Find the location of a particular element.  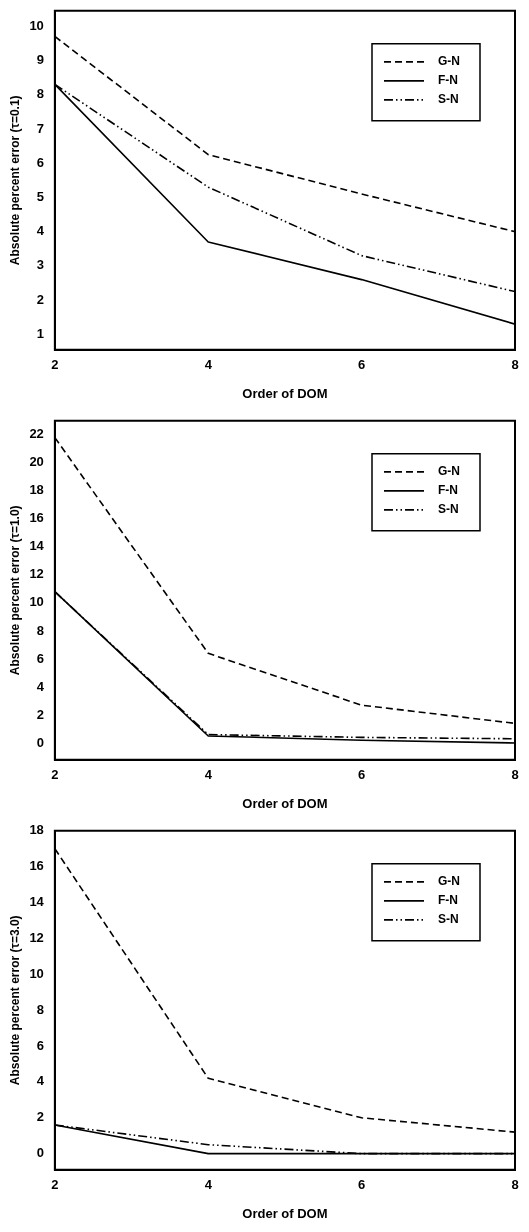

y-tick-label: 3 is located at coordinates (40, 265).